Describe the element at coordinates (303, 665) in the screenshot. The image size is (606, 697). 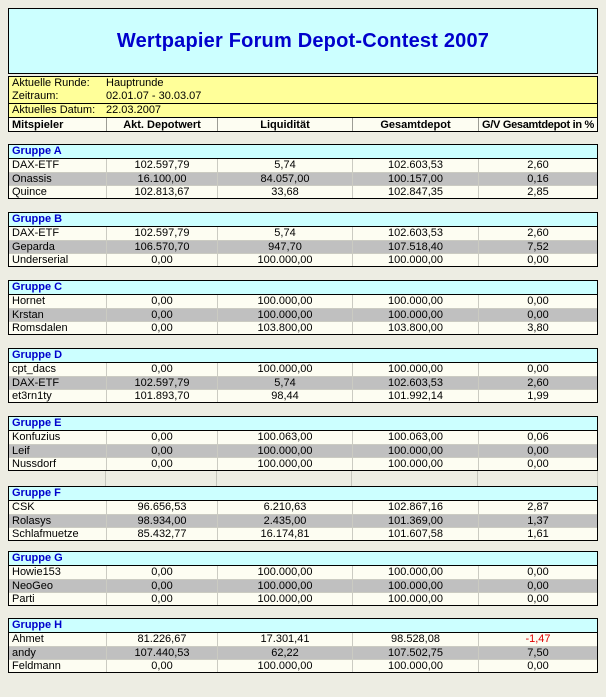
I see `table-row: Feldmann 0,00 100.000,00 100.000,00 0,00` at that location.